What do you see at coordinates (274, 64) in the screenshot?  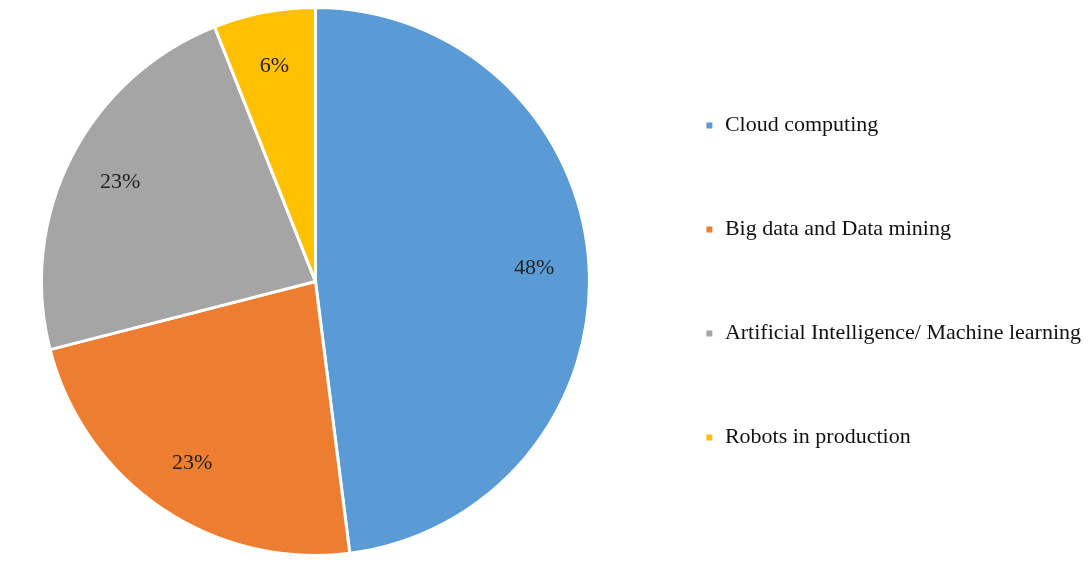 I see `data-label: 6%` at bounding box center [274, 64].